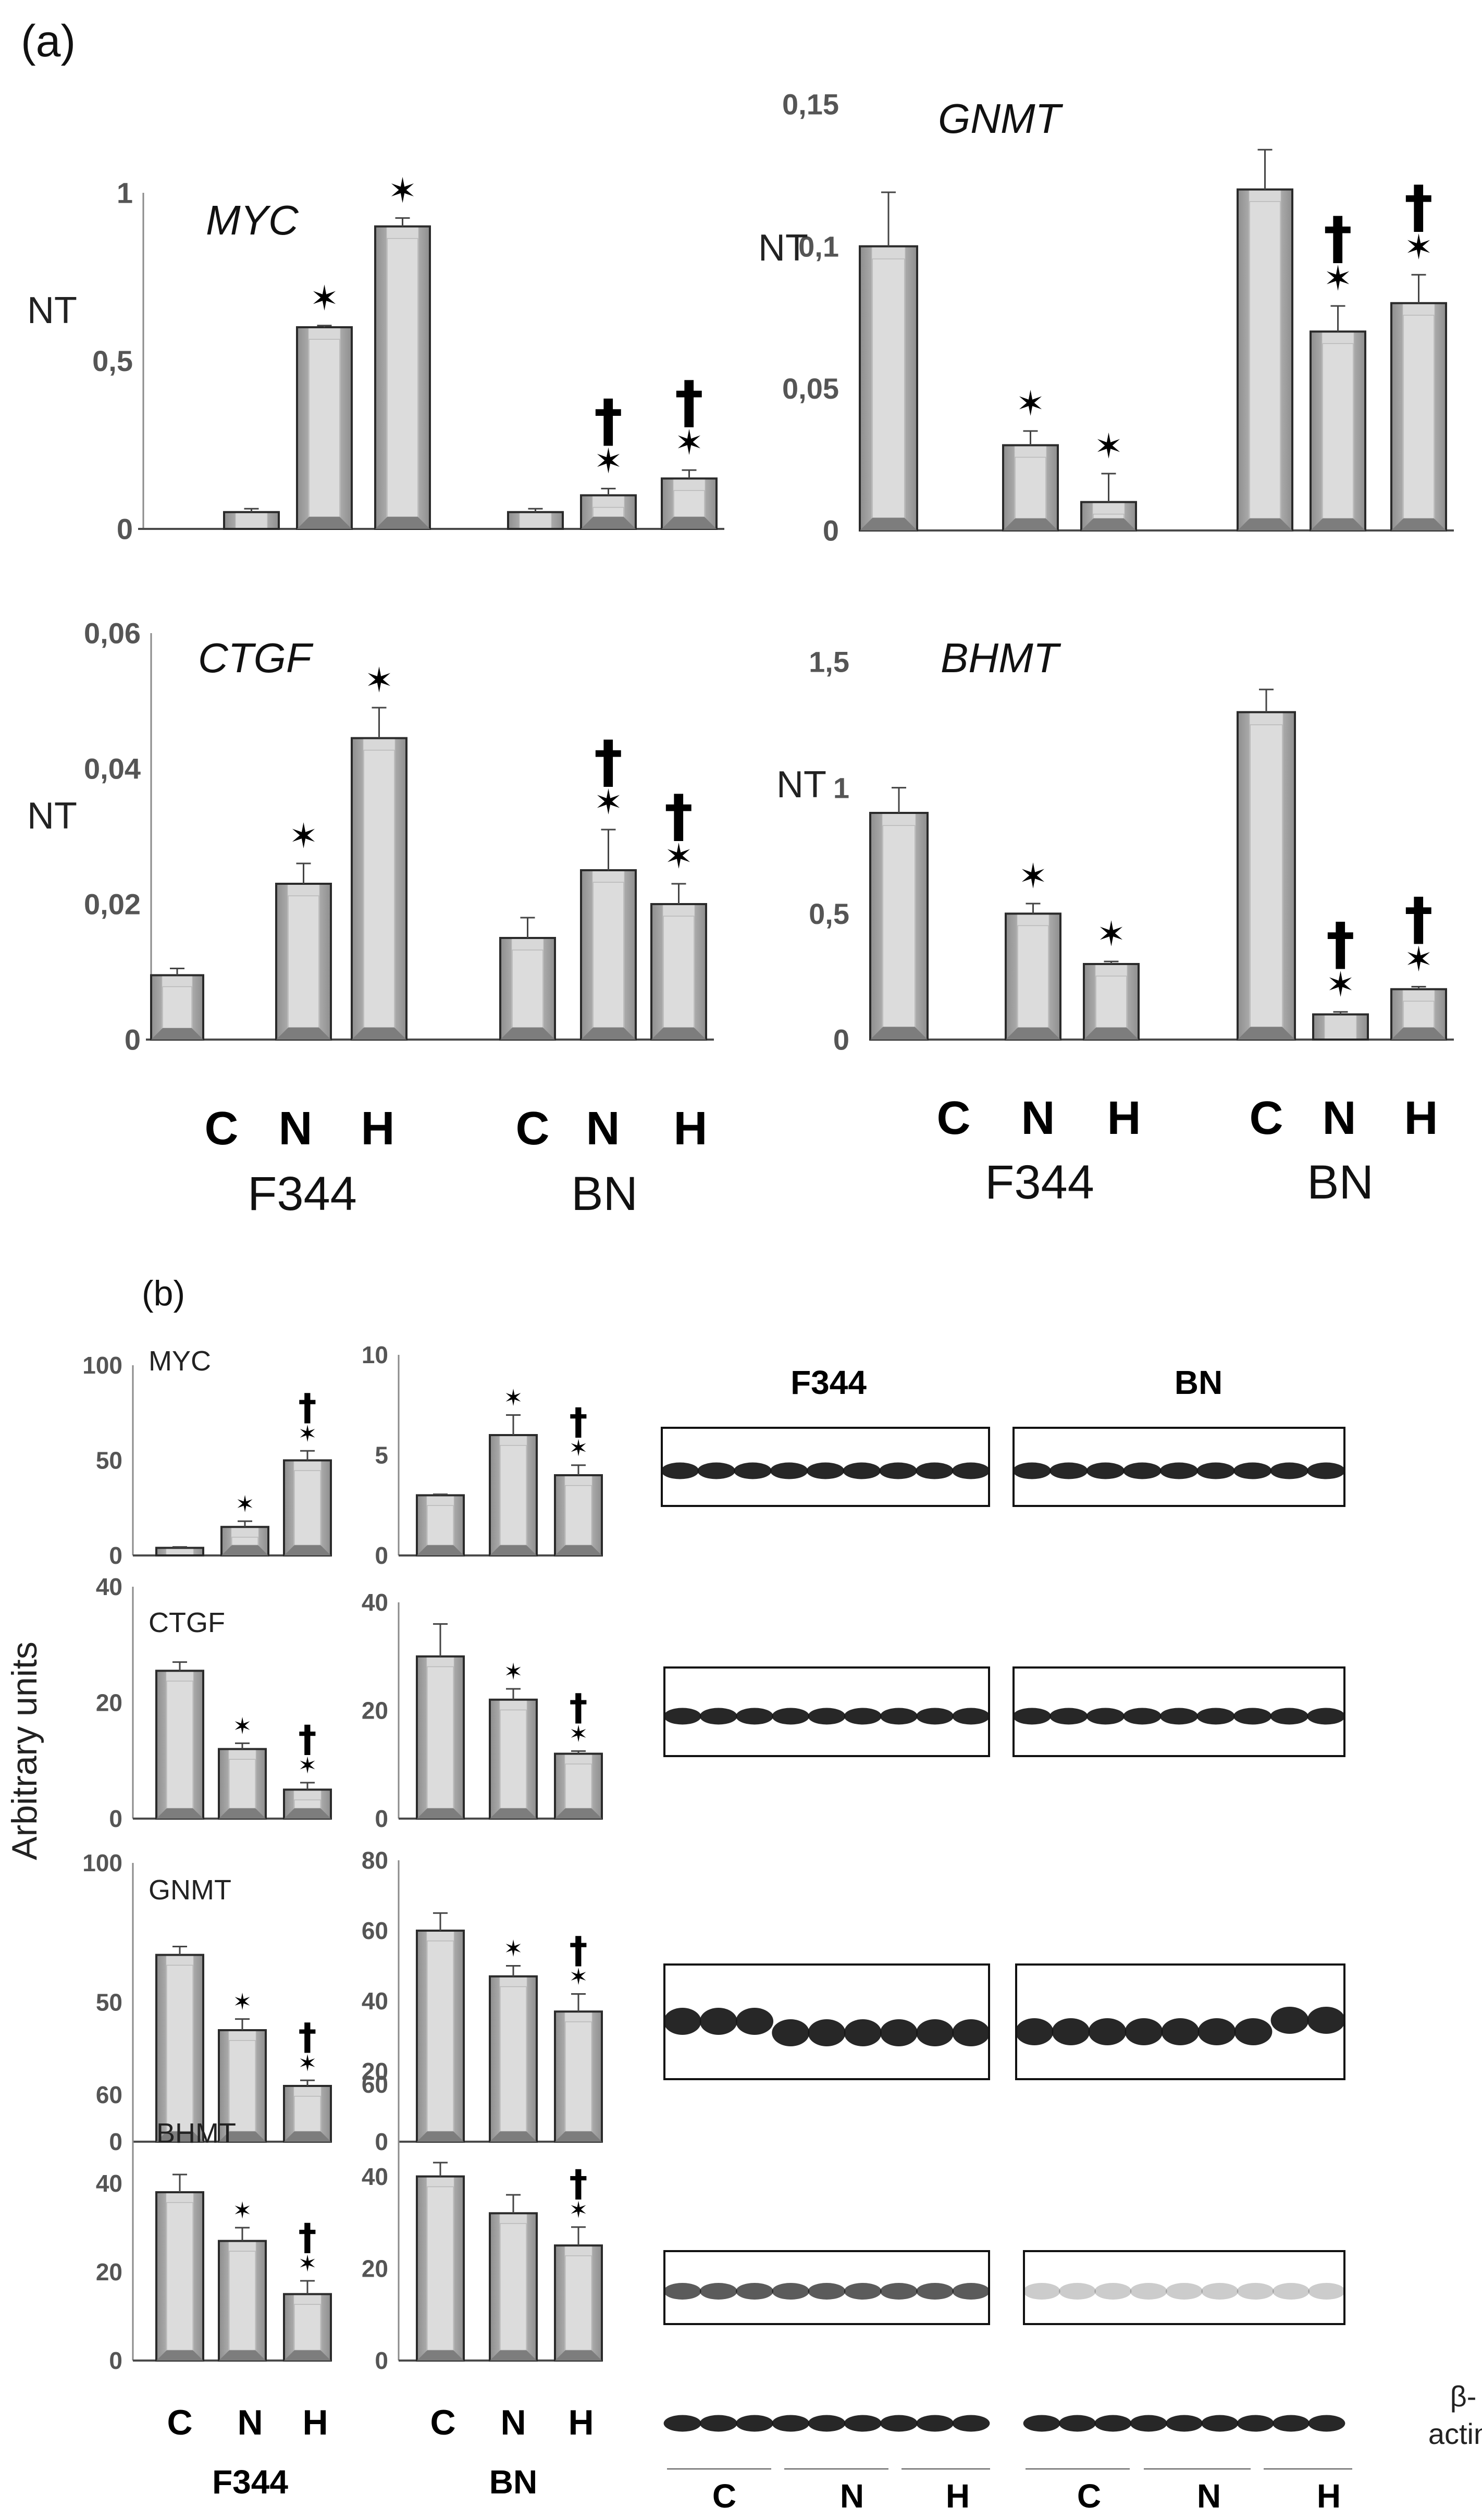 The width and height of the screenshot is (1482, 2520). What do you see at coordinates (1001, 119) in the screenshot?
I see `chart-title: GNMT` at bounding box center [1001, 119].